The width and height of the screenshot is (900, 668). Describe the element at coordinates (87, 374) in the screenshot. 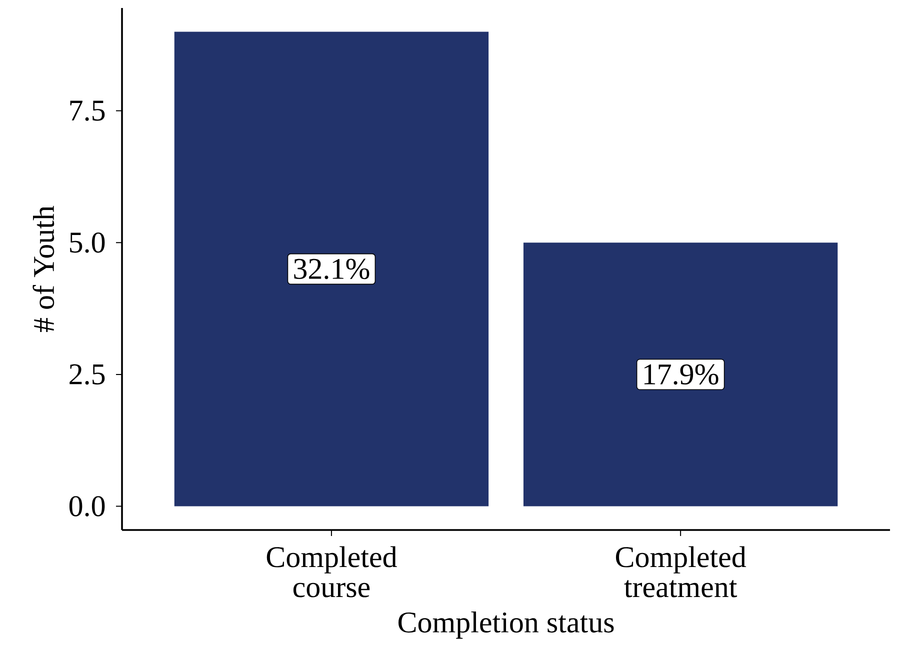

I see `y-tick-label: 2.5` at that location.